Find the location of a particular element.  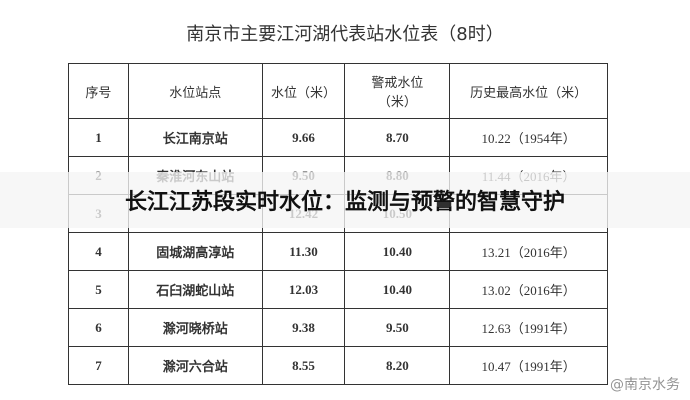

no-text: 4 is located at coordinates (98, 251).